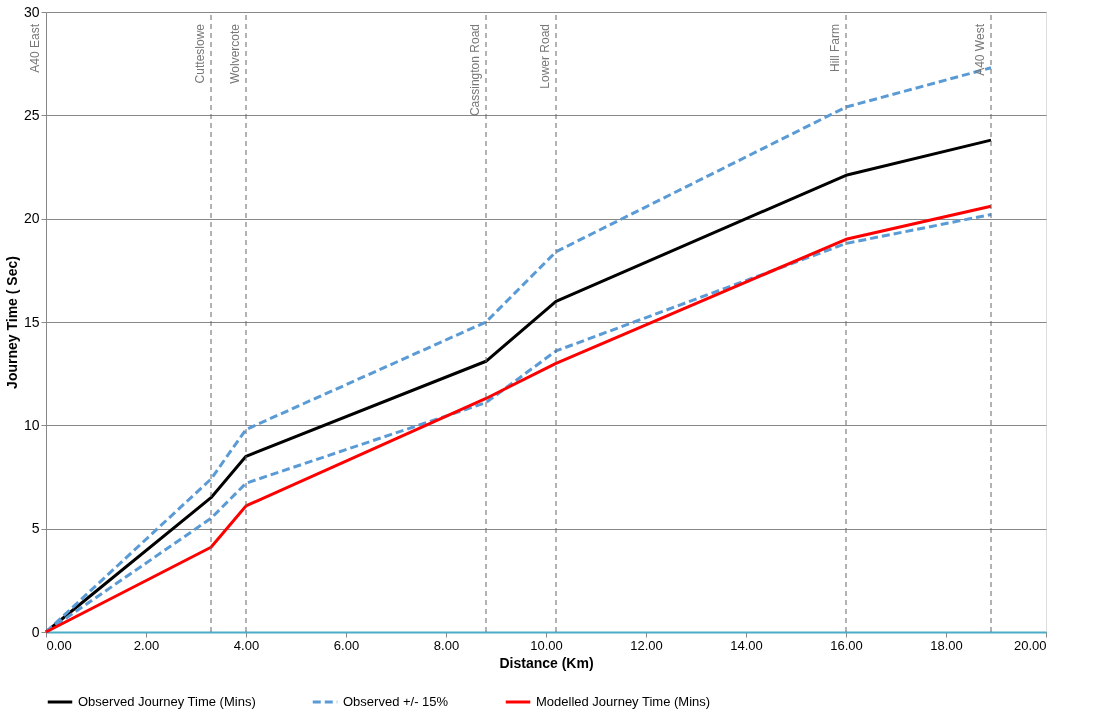 Image resolution: width=1107 pixels, height=728 pixels. I want to click on x-tick-label: 20.00, so click(1030, 645).